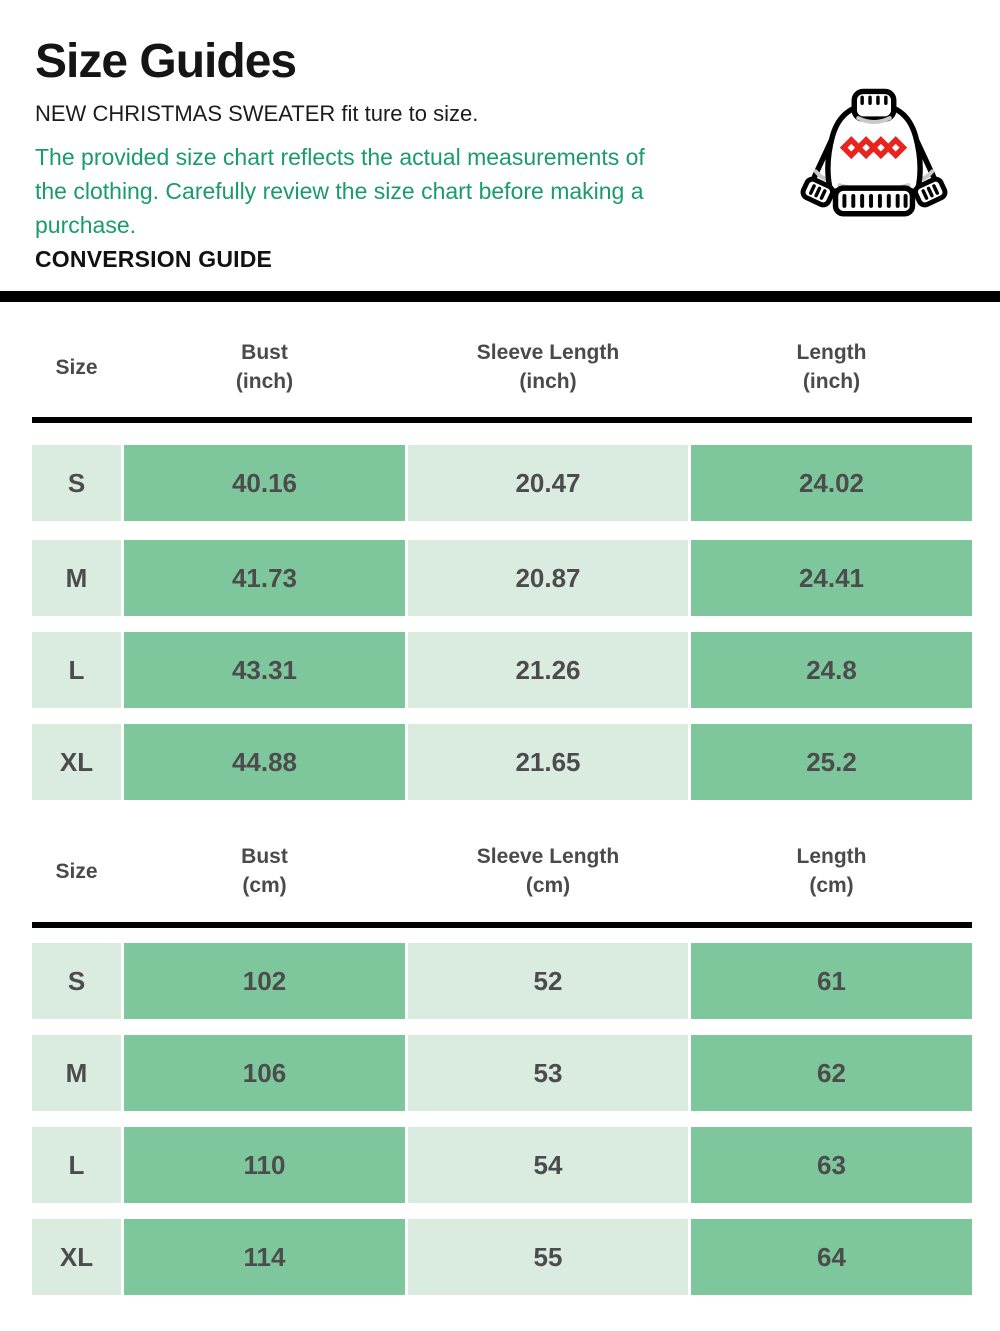 Image resolution: width=1000 pixels, height=1331 pixels. Describe the element at coordinates (264, 578) in the screenshot. I see `bust-cell: 41.73` at that location.